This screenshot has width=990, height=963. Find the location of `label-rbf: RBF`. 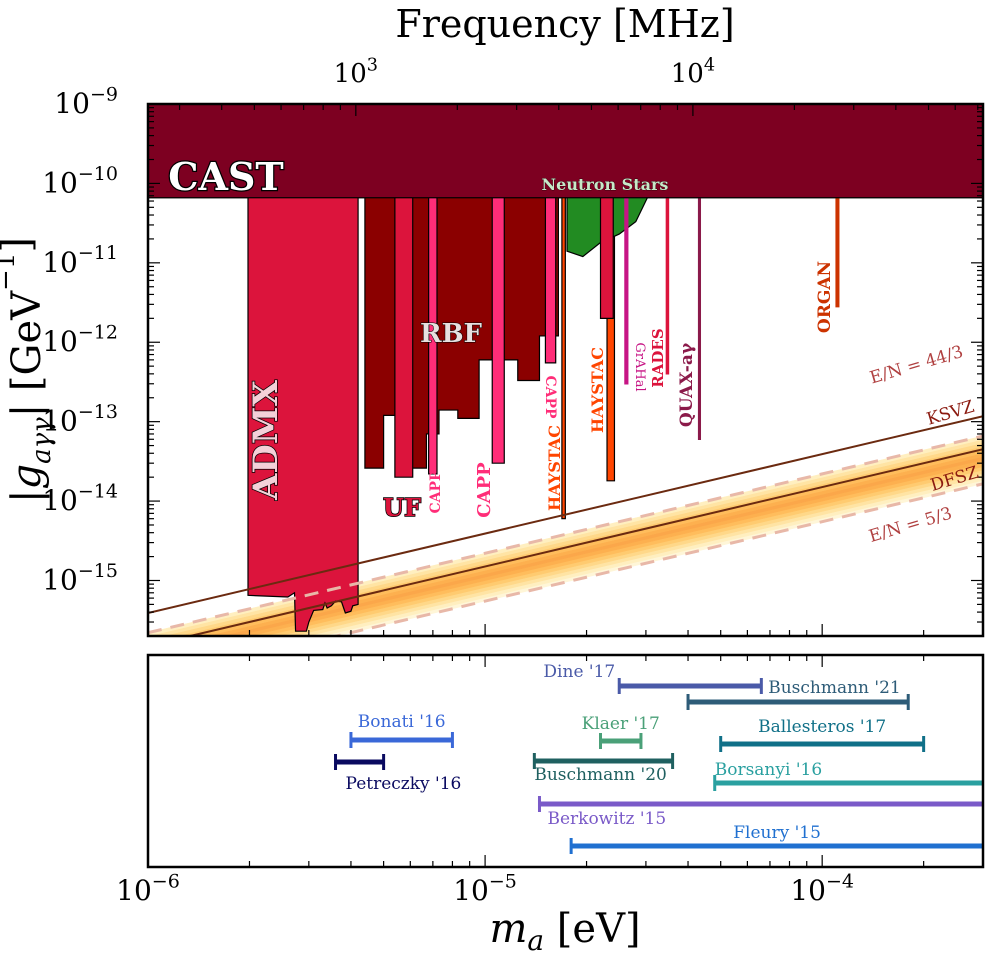

label-rbf: RBF is located at coordinates (451, 334).